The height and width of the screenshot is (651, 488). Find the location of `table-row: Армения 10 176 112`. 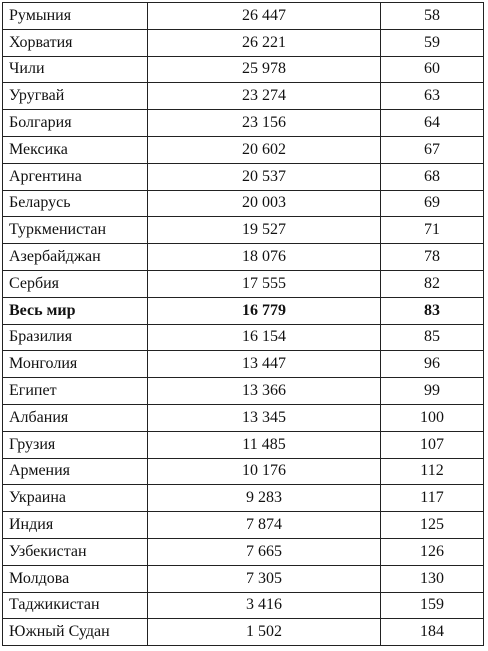

table-row: Армения 10 176 112 is located at coordinates (243, 471).